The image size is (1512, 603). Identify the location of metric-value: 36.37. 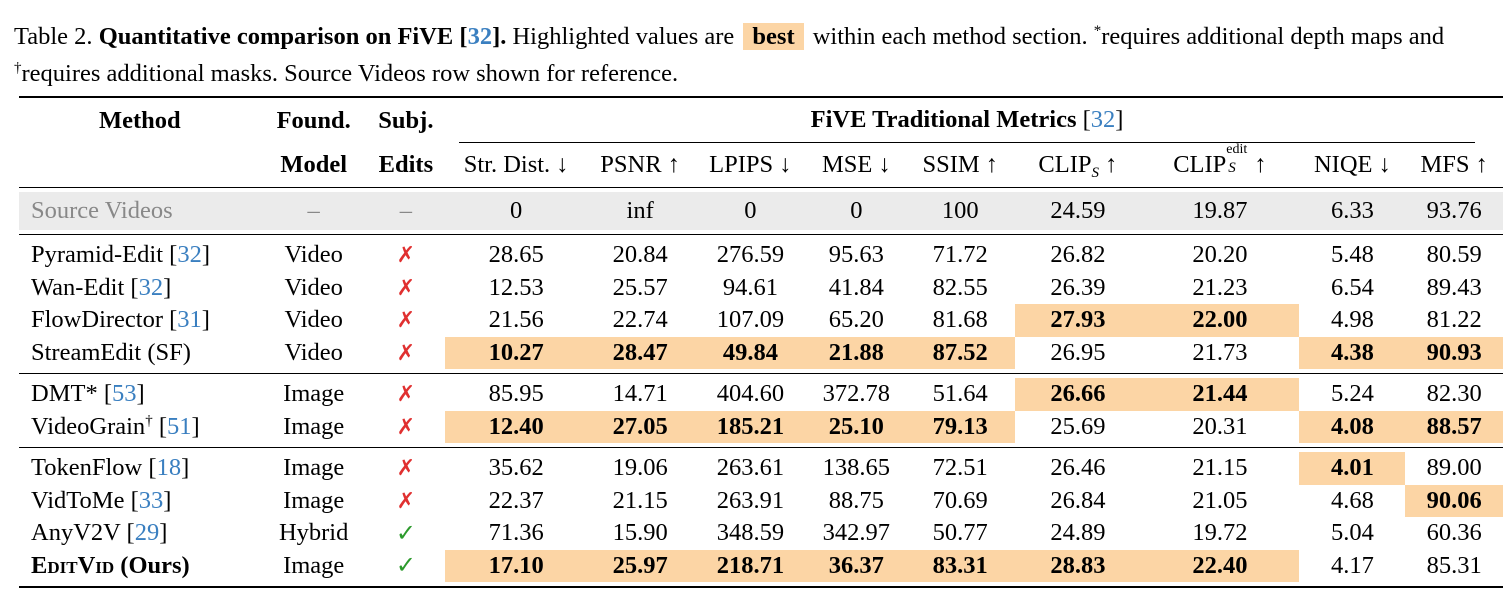
(856, 565).